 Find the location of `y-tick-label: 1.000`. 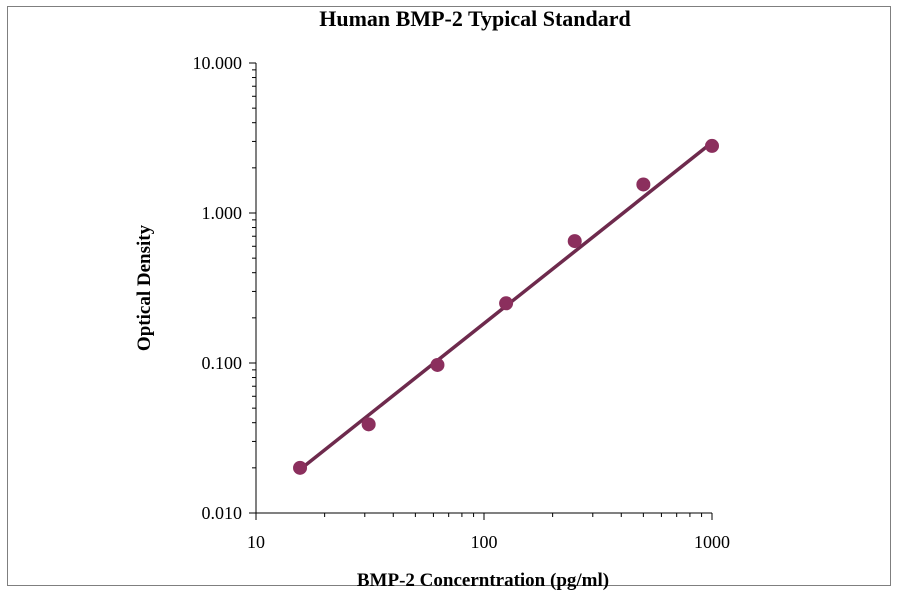

y-tick-label: 1.000 is located at coordinates (222, 213).